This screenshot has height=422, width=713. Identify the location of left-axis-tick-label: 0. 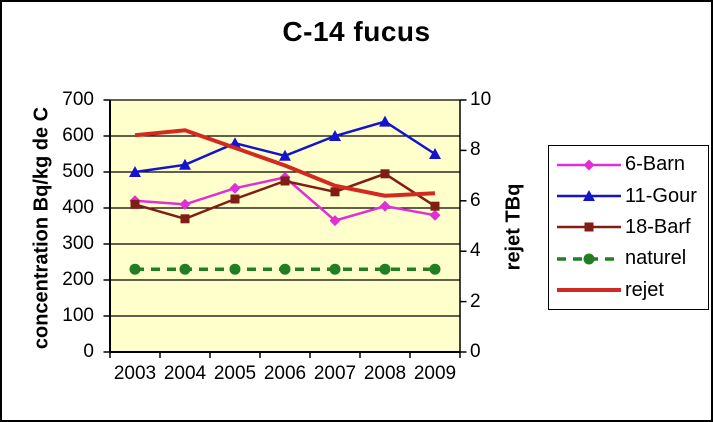
(88, 351).